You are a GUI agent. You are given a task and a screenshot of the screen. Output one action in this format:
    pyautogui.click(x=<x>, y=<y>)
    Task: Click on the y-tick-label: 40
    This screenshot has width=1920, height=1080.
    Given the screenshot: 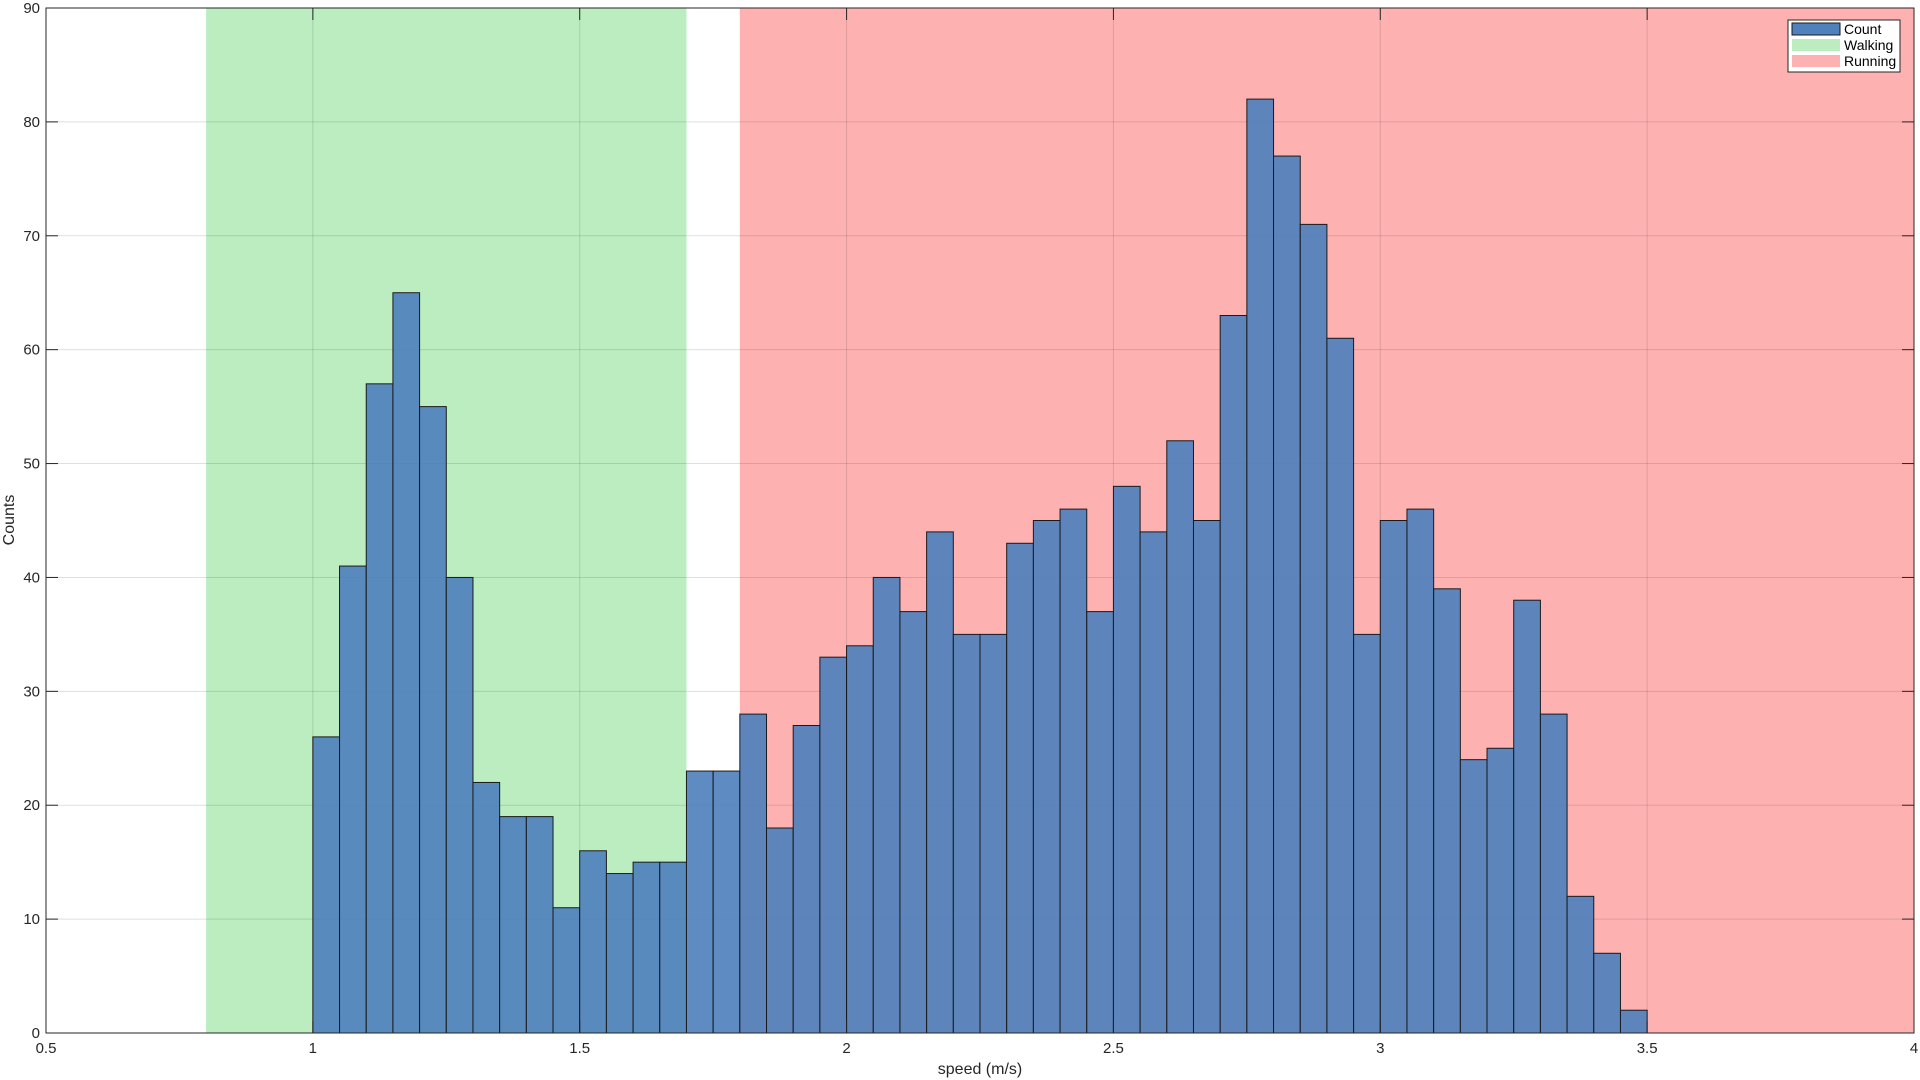 What is the action you would take?
    pyautogui.click(x=31, y=577)
    